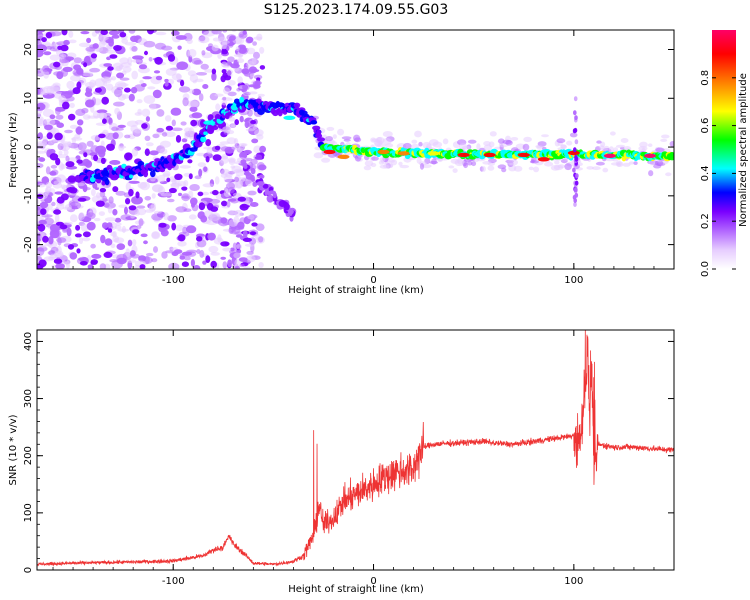  I want to click on colorbar-tick-label: 0.6, so click(705, 126).